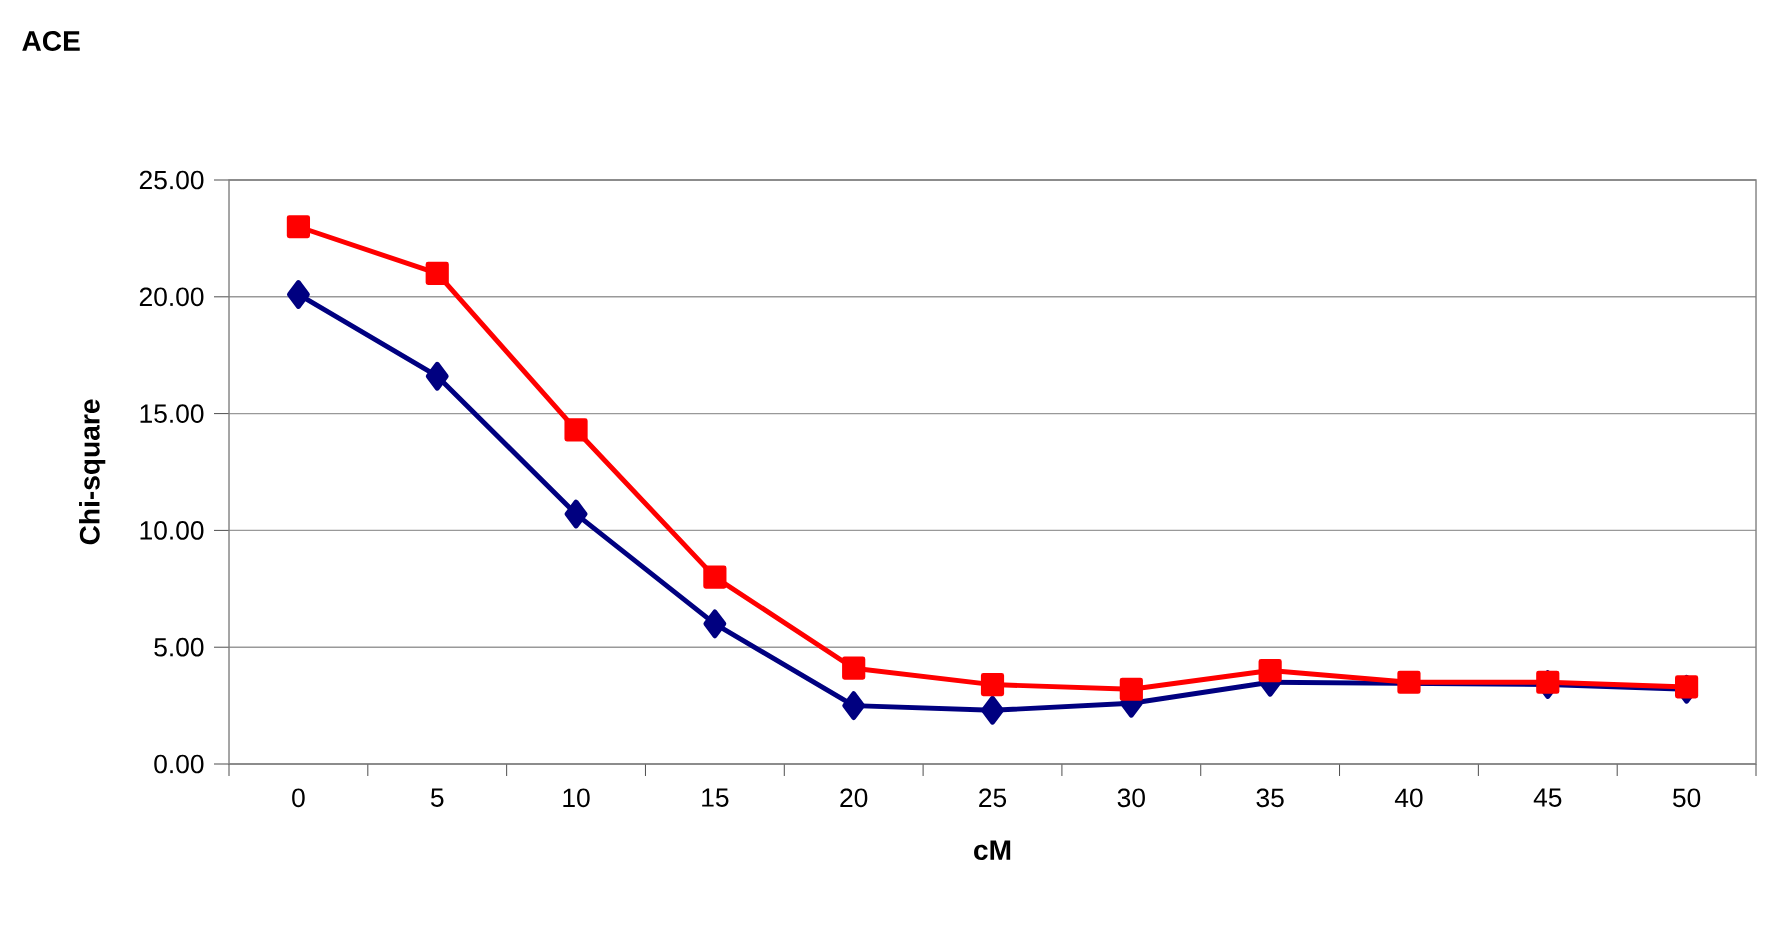  I want to click on x-tick-label: 0, so click(298, 798).